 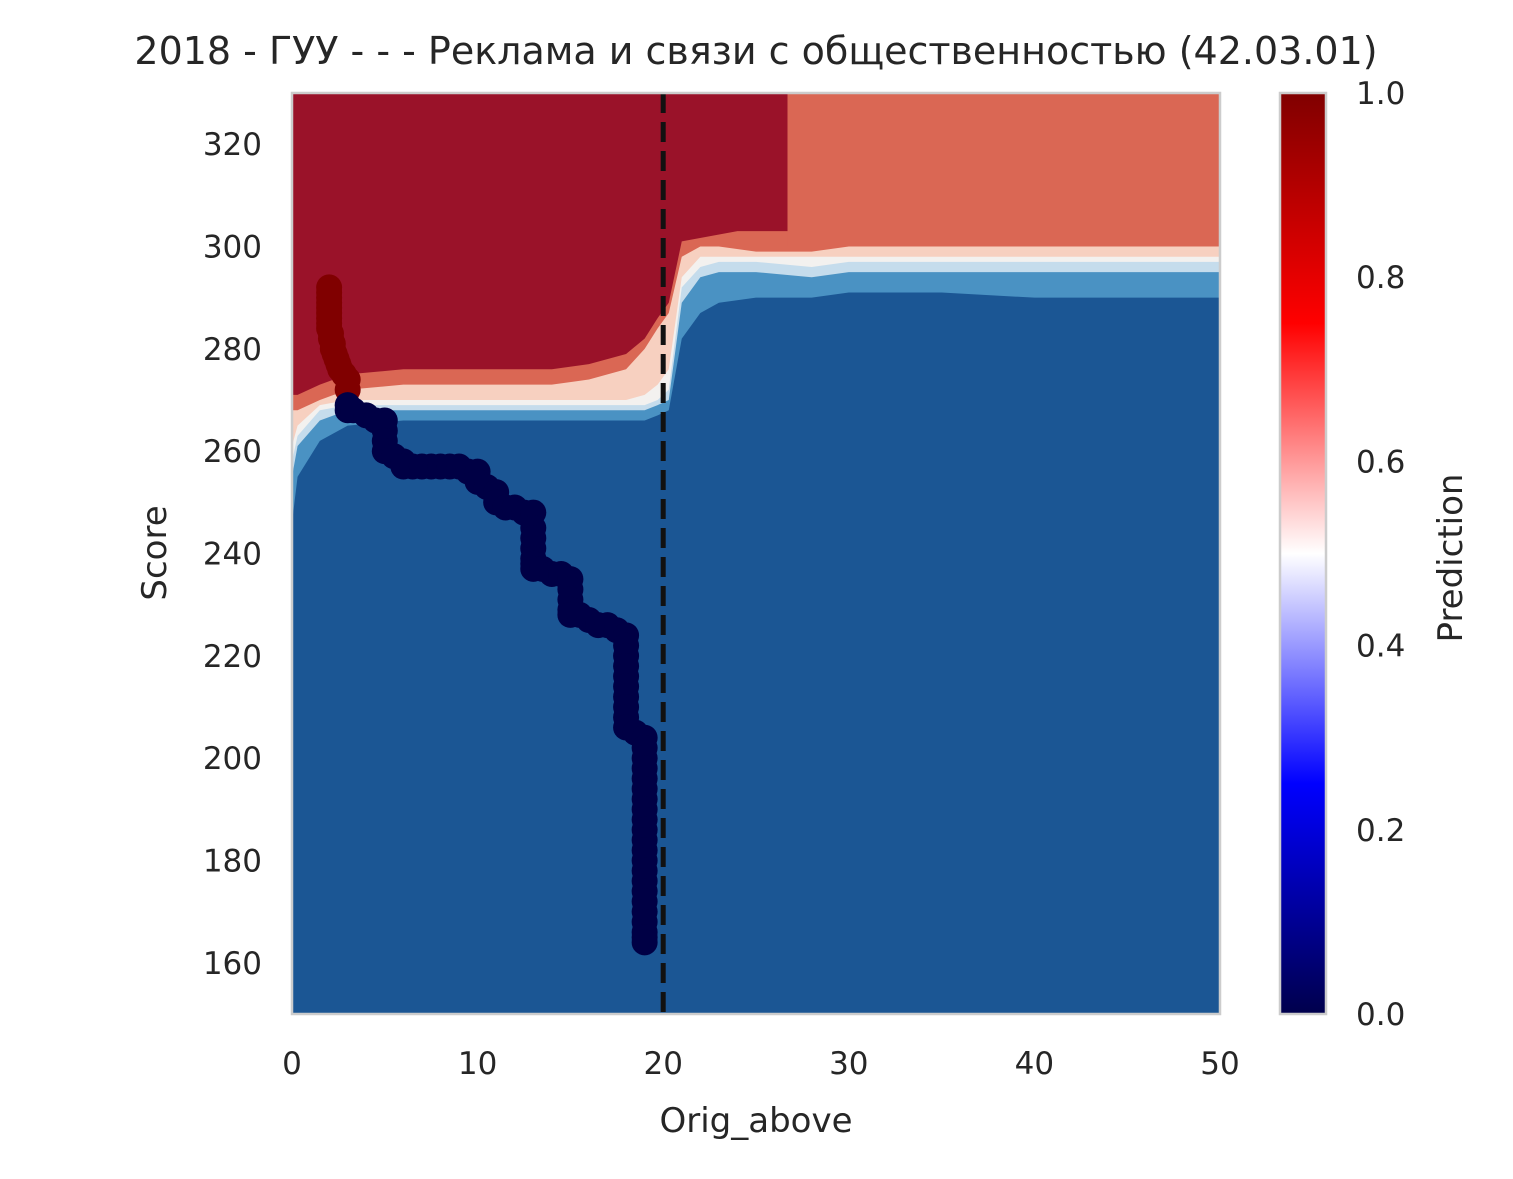 I want to click on y-axis-label: Score, so click(x=155, y=552).